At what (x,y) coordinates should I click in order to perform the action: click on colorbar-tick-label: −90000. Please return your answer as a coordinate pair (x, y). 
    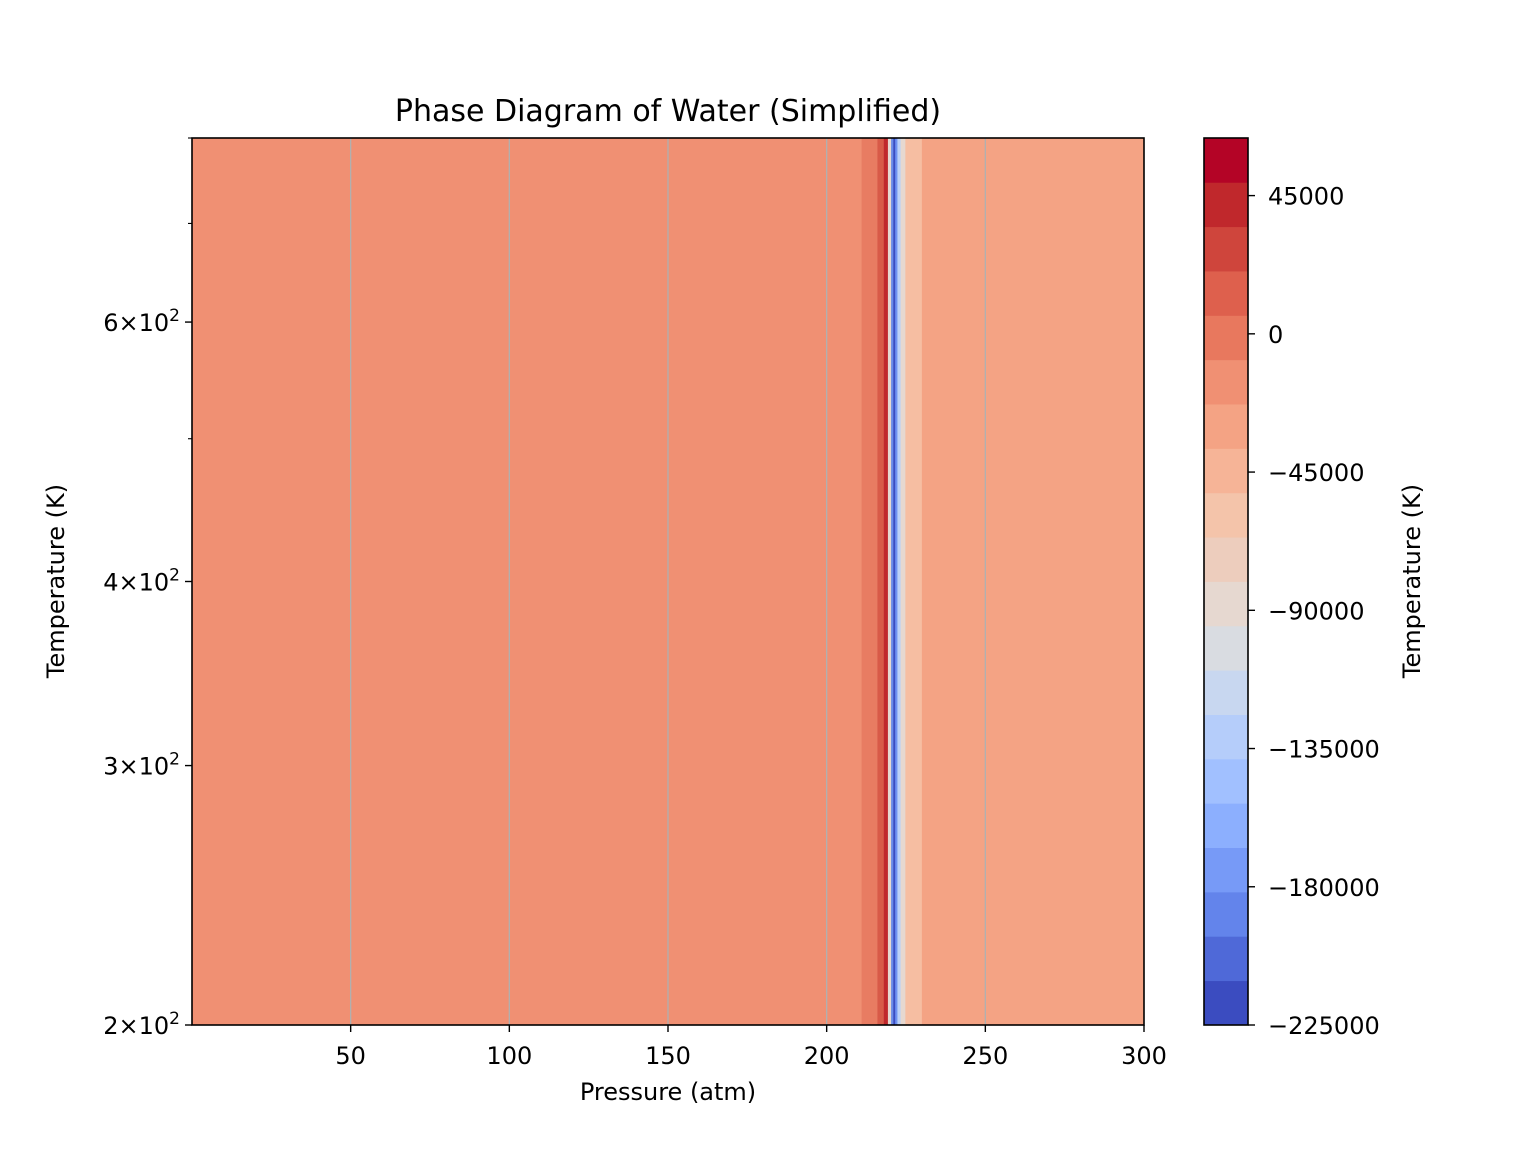
    Looking at the image, I should click on (1316, 611).